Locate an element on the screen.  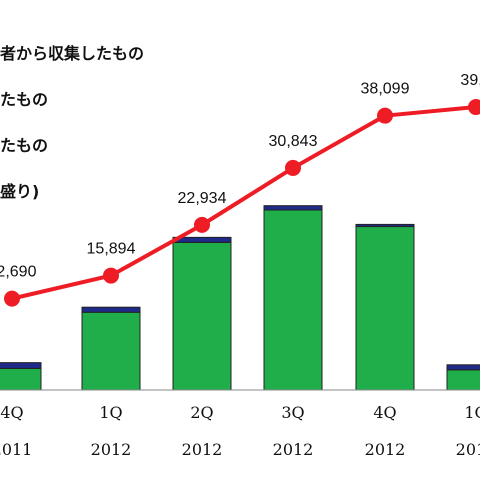
legend-line-3: たもの is located at coordinates (24, 145).